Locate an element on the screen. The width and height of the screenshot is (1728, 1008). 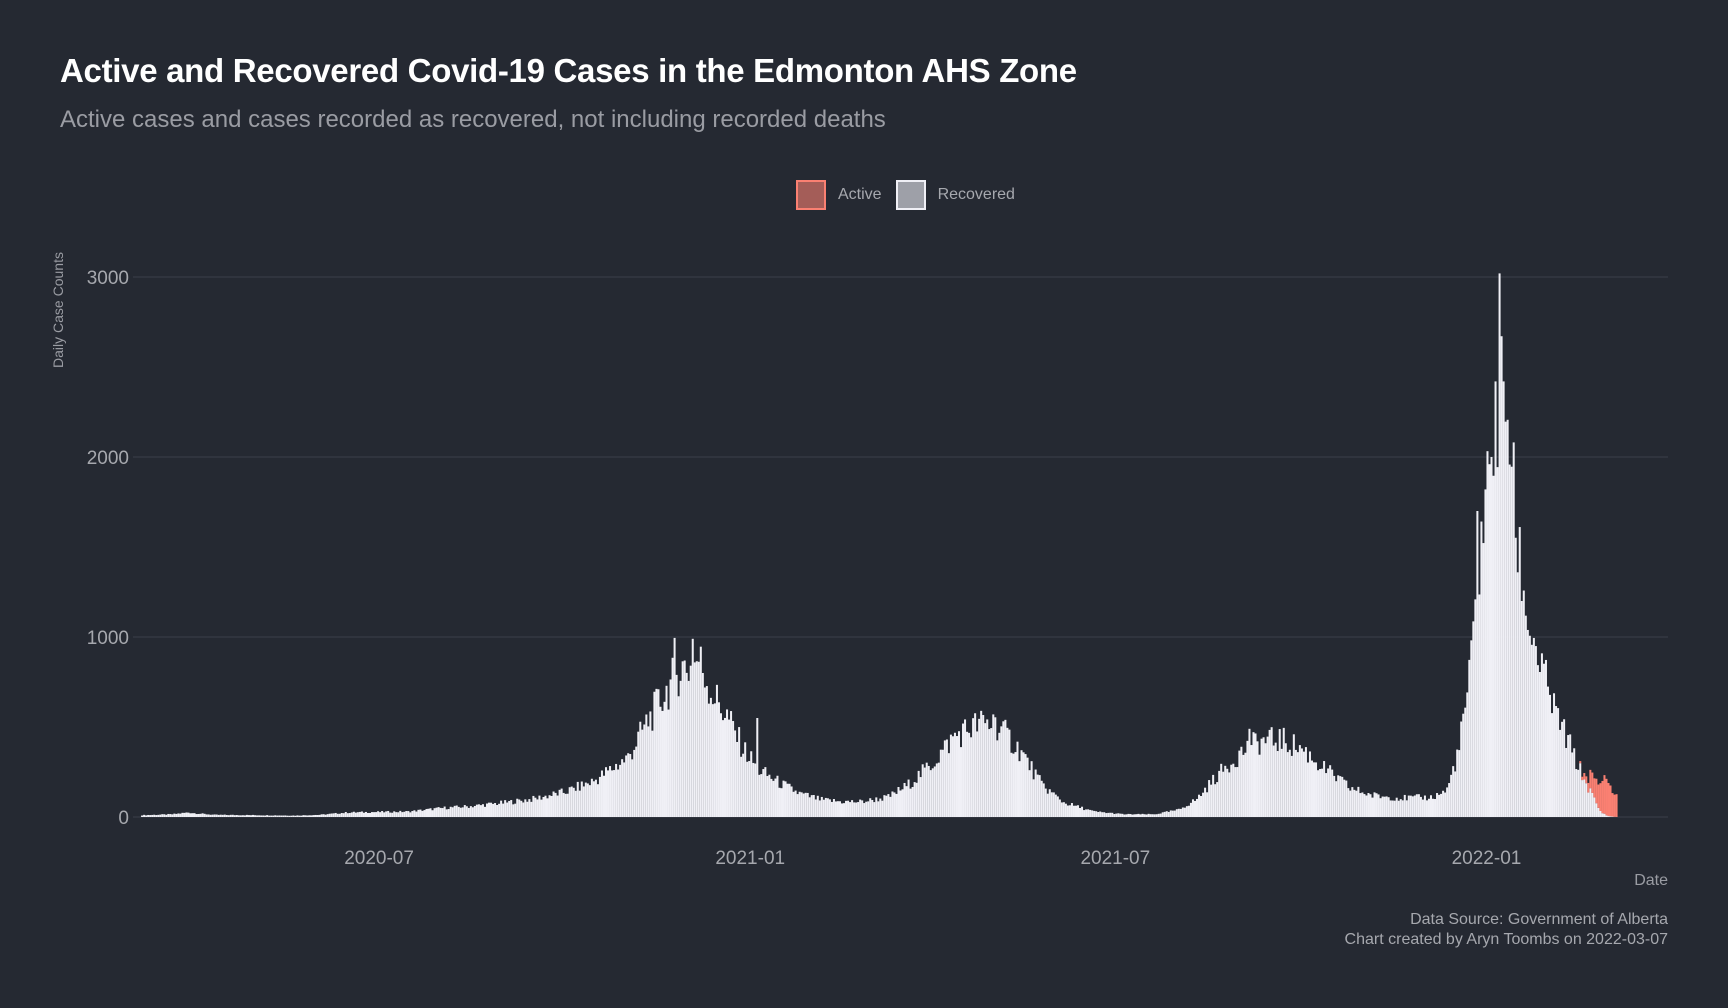
legend-label-active: Active is located at coordinates (860, 194).